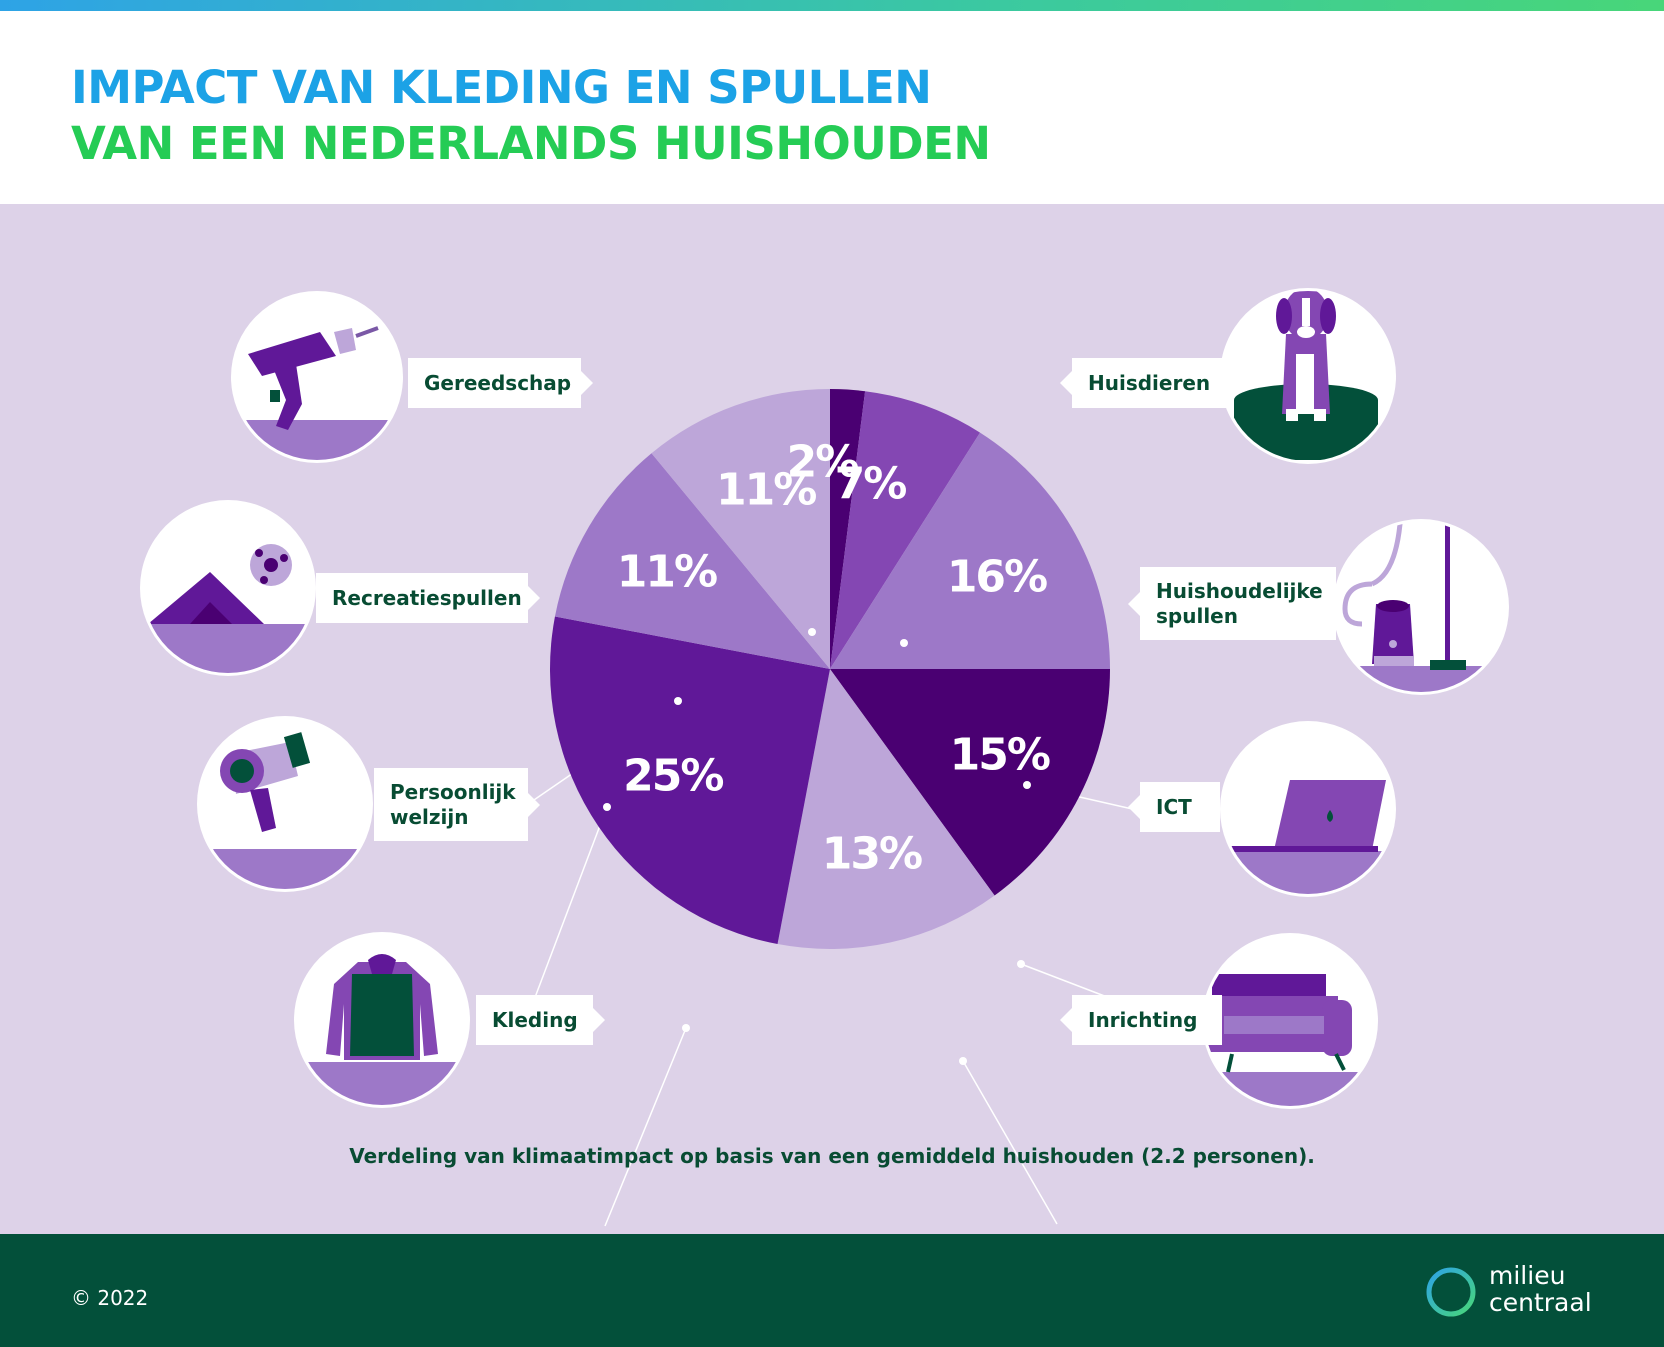 This screenshot has height=1347, width=1664. I want to click on label-kleding-text: Kleding, so click(535, 1019).